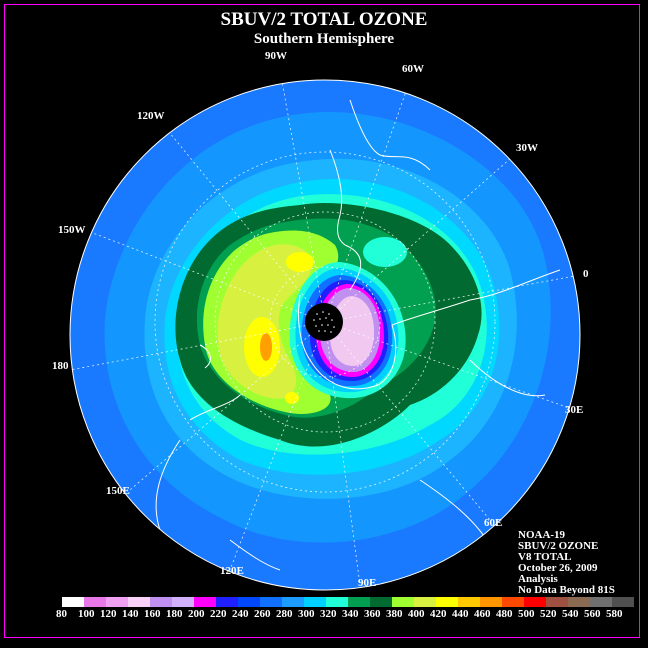  I want to click on legend-value: 420, so click(438, 614).